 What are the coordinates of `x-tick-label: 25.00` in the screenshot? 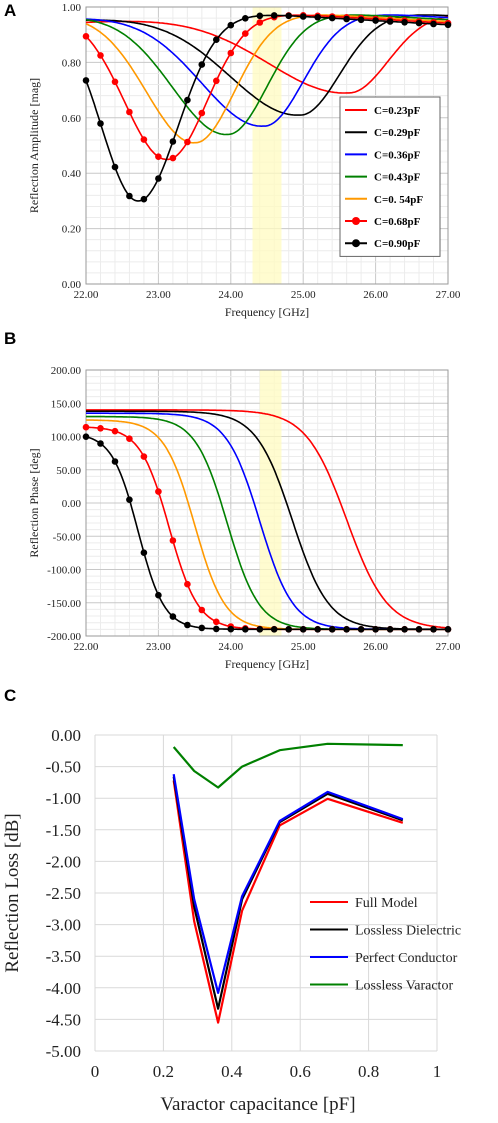 It's located at (303, 647).